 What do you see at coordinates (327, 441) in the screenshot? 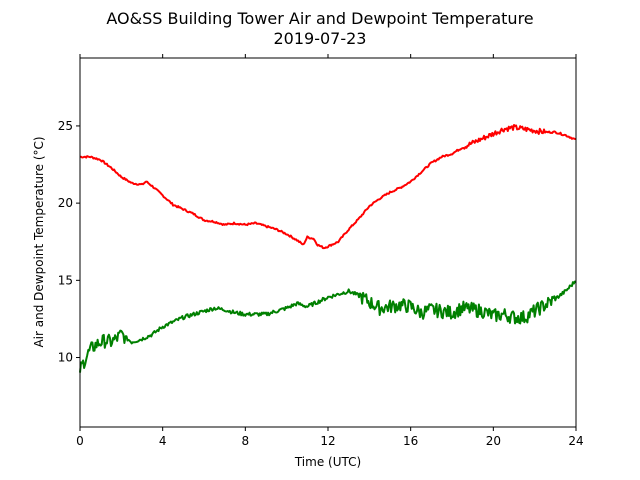
I see `x-tick-label: 12` at bounding box center [327, 441].